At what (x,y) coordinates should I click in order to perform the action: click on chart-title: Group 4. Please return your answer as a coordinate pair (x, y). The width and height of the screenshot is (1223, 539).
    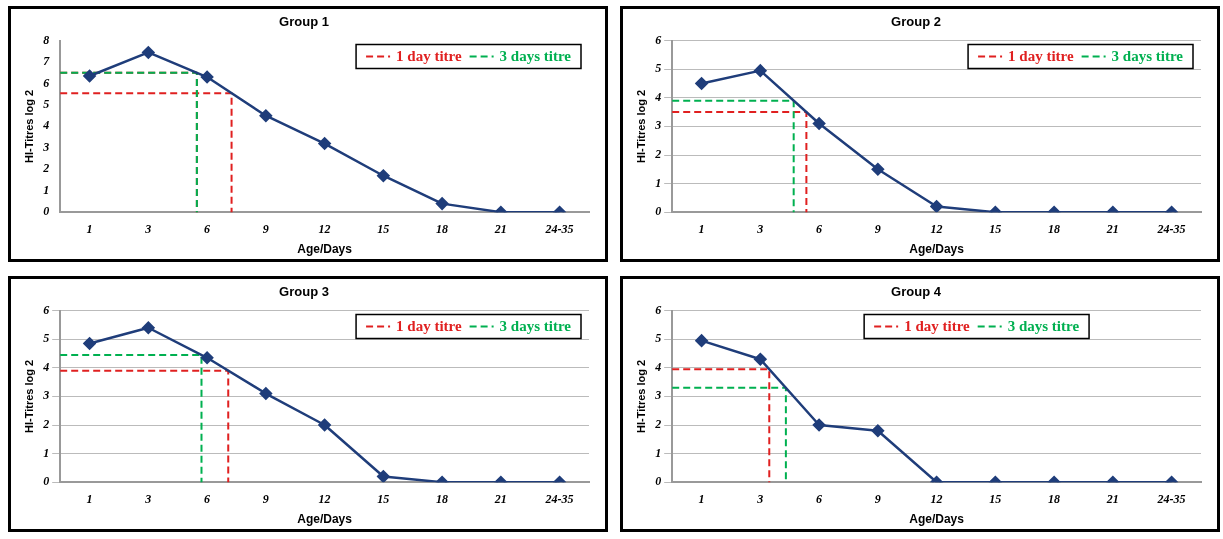
    Looking at the image, I should click on (916, 292).